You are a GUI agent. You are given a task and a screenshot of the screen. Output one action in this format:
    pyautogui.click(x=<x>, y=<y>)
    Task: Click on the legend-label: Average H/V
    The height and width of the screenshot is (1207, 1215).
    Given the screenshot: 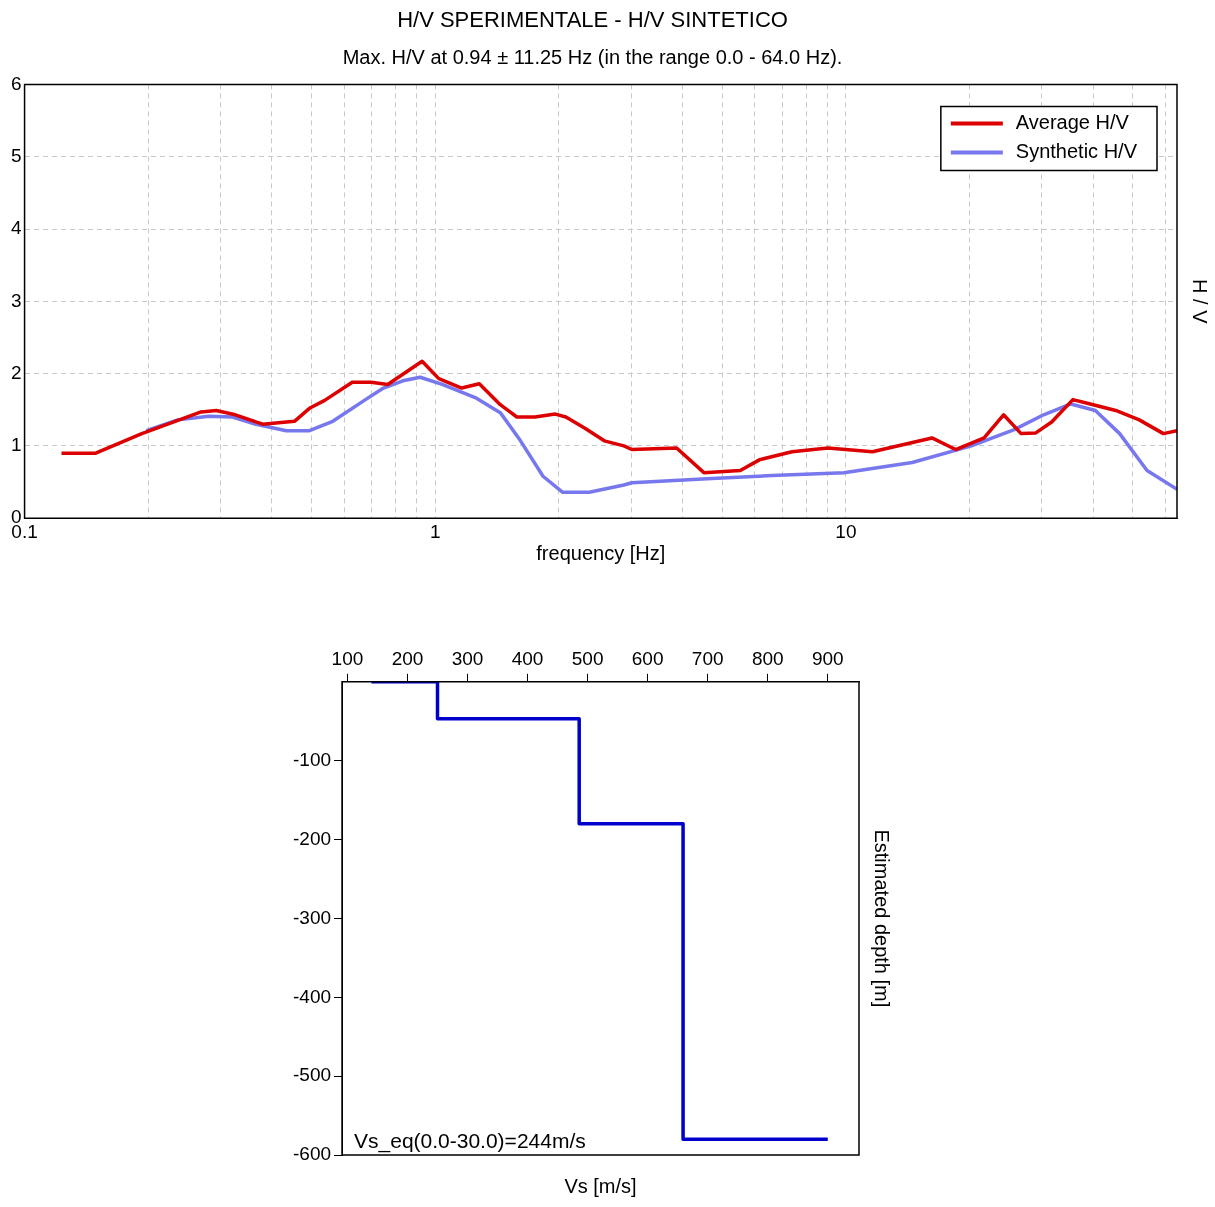 What is the action you would take?
    pyautogui.click(x=1072, y=121)
    